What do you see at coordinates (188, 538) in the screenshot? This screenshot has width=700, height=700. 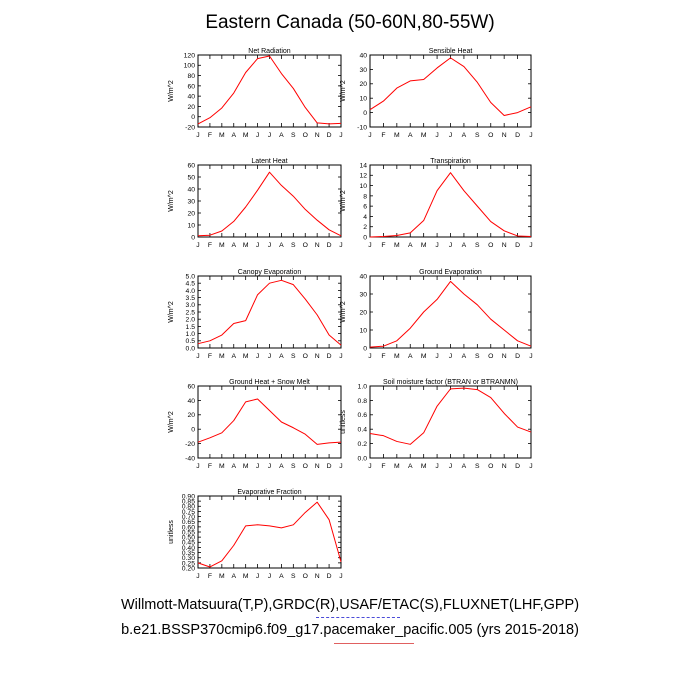 I see `y-tick-label: 0.50` at bounding box center [188, 538].